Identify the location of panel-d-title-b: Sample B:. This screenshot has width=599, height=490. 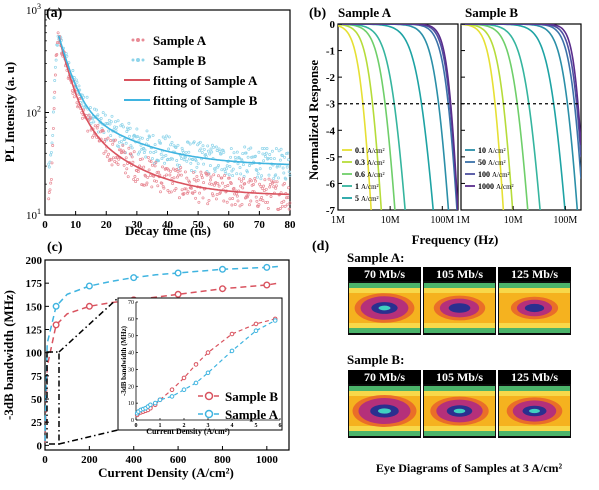
(375, 359).